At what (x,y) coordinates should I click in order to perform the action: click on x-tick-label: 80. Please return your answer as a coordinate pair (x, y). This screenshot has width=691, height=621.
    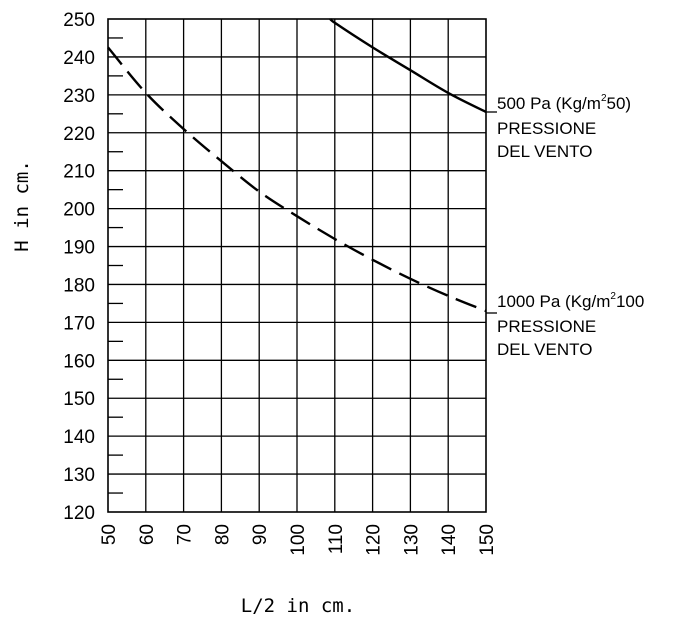
    Looking at the image, I should click on (222, 534).